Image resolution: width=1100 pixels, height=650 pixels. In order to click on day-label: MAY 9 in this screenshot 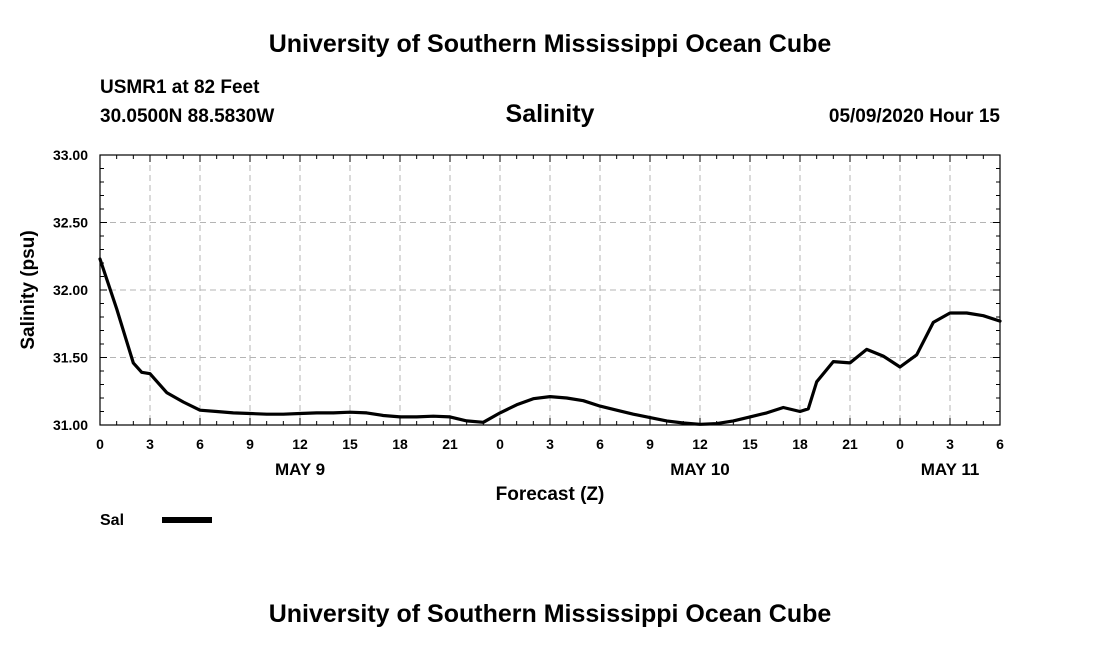, I will do `click(300, 469)`.